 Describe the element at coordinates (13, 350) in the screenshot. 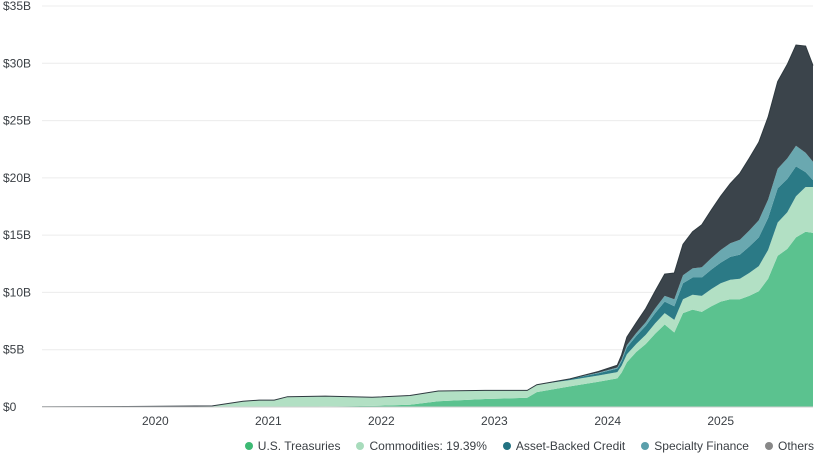

I see `y-tick-label: $5B` at that location.